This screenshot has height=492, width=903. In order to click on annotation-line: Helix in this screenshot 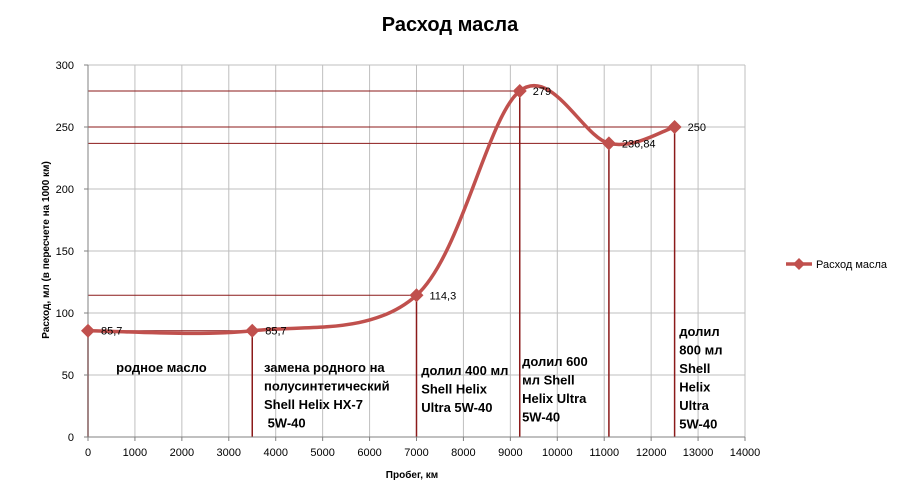, I will do `click(695, 387)`.